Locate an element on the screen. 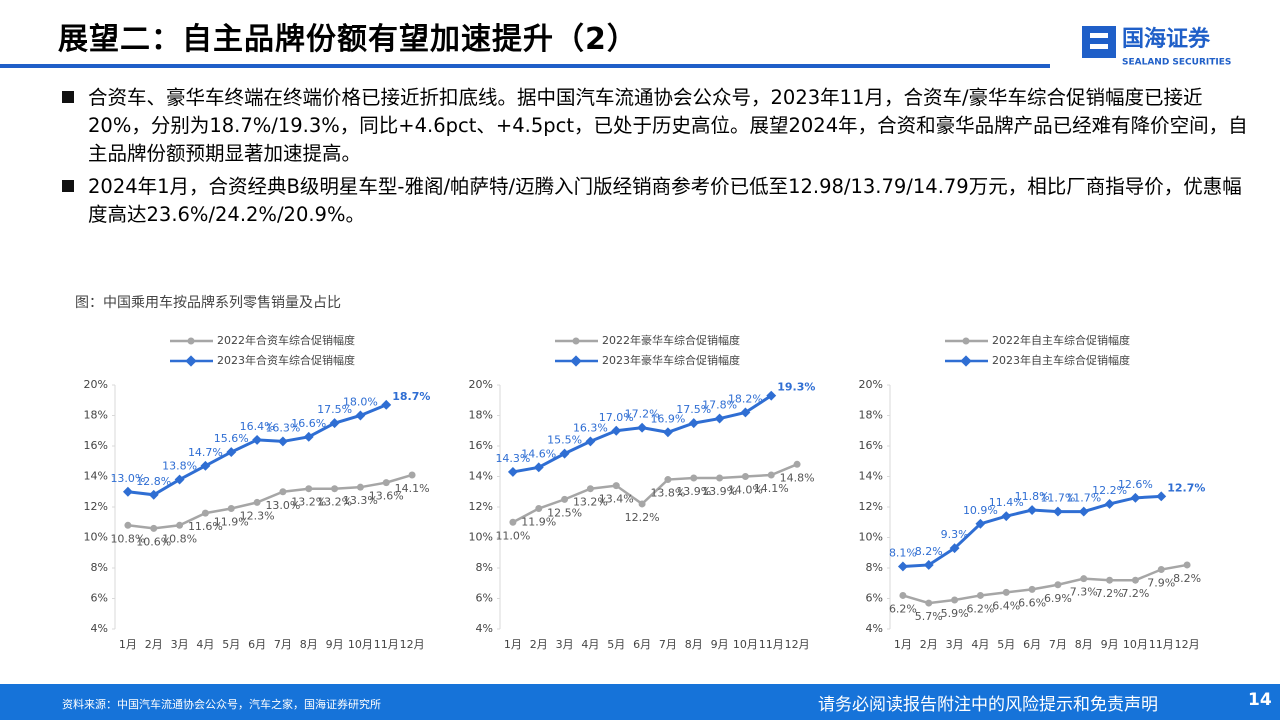 This screenshot has width=1280, height=720. data-label: 12.6% is located at coordinates (1135, 484).